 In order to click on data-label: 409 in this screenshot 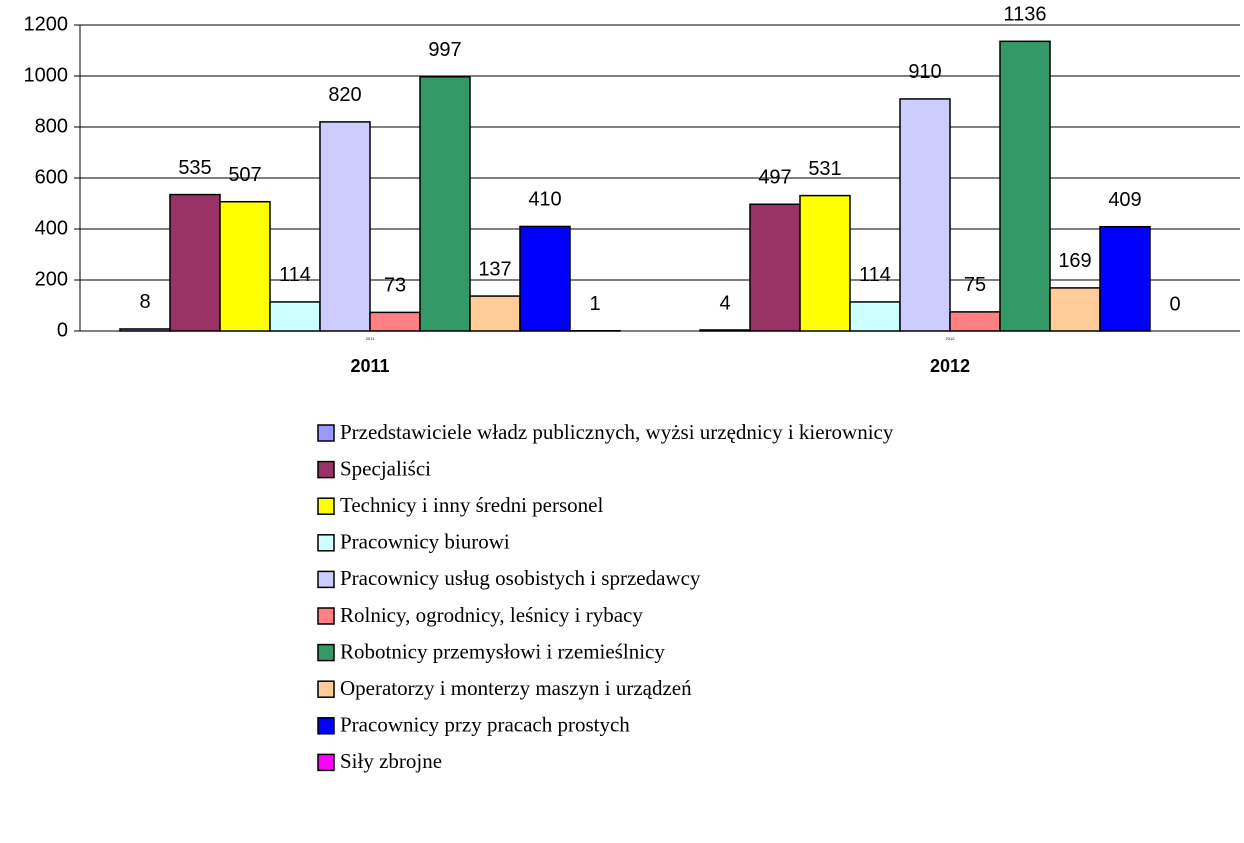, I will do `click(1124, 200)`.